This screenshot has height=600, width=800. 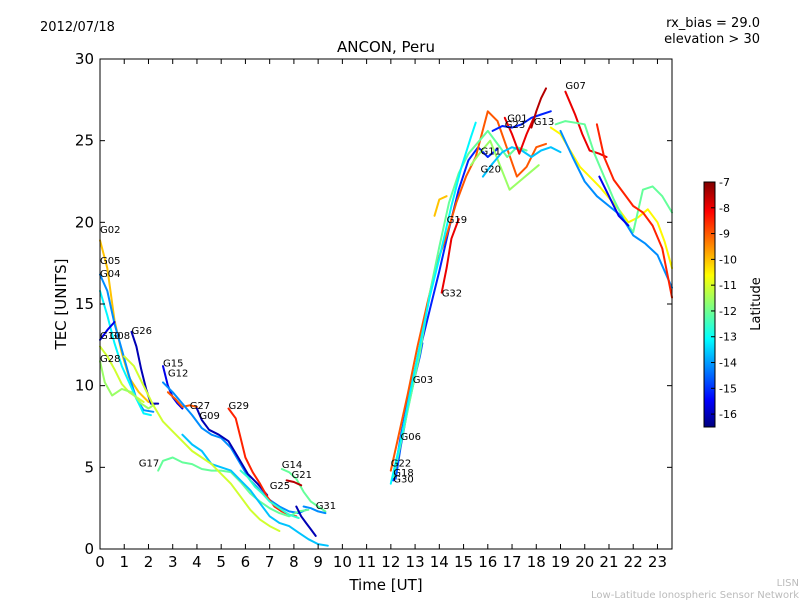 What do you see at coordinates (517, 119) in the screenshot?
I see `series-label-g01: G01` at bounding box center [517, 119].